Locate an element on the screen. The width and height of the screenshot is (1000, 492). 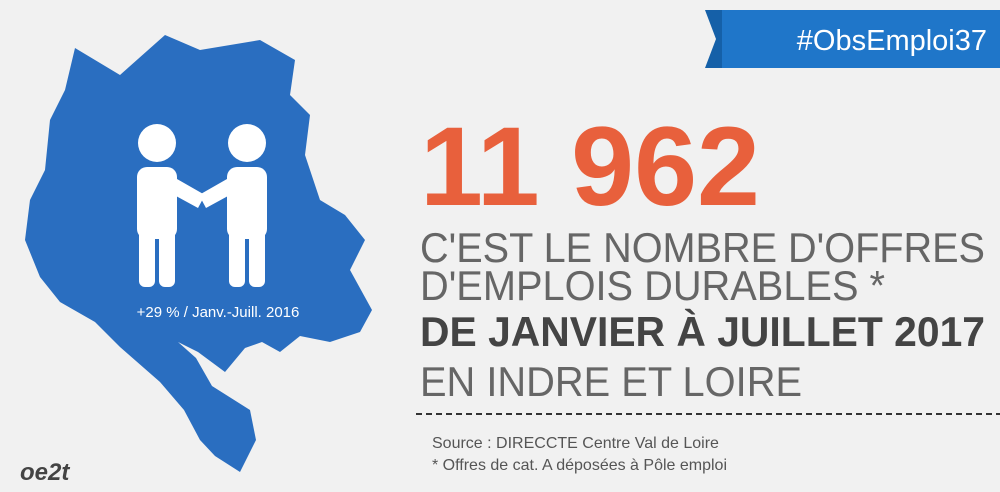
source: Source : DIRECCTE Centre Val de Loire is located at coordinates (575, 443).